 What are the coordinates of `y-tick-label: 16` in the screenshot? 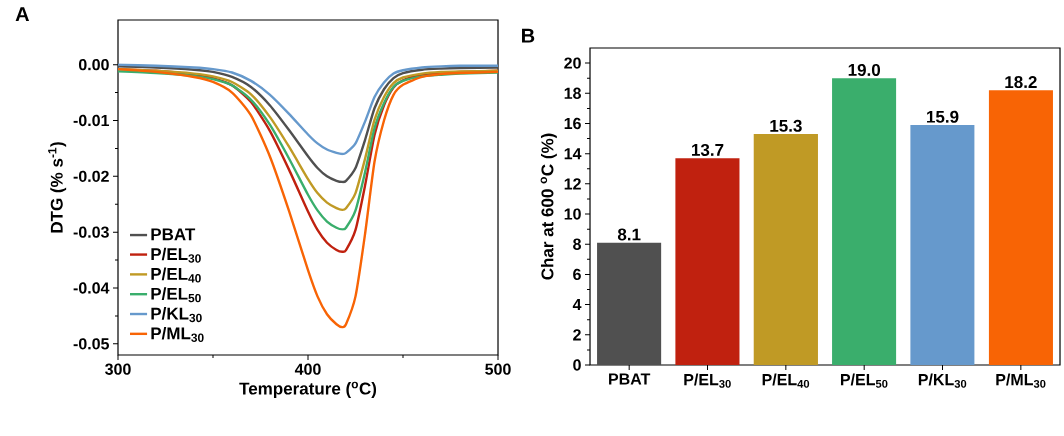 It's located at (572, 123).